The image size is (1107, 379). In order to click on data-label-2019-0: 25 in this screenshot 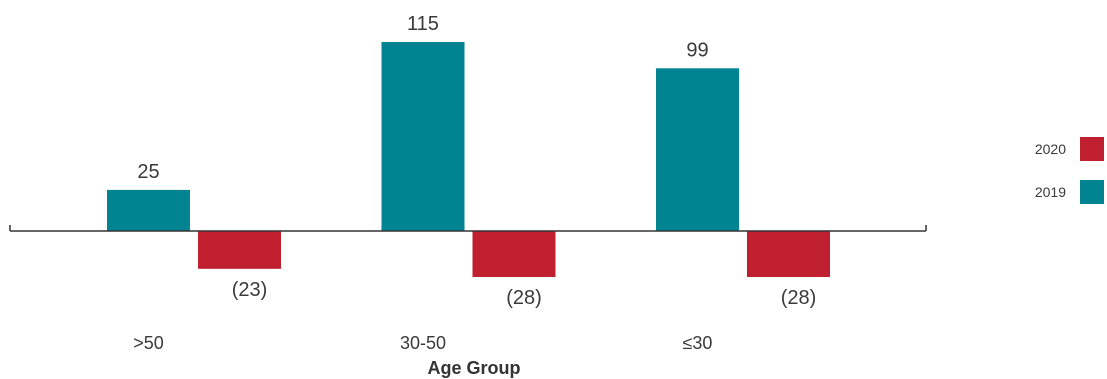, I will do `click(148, 172)`.